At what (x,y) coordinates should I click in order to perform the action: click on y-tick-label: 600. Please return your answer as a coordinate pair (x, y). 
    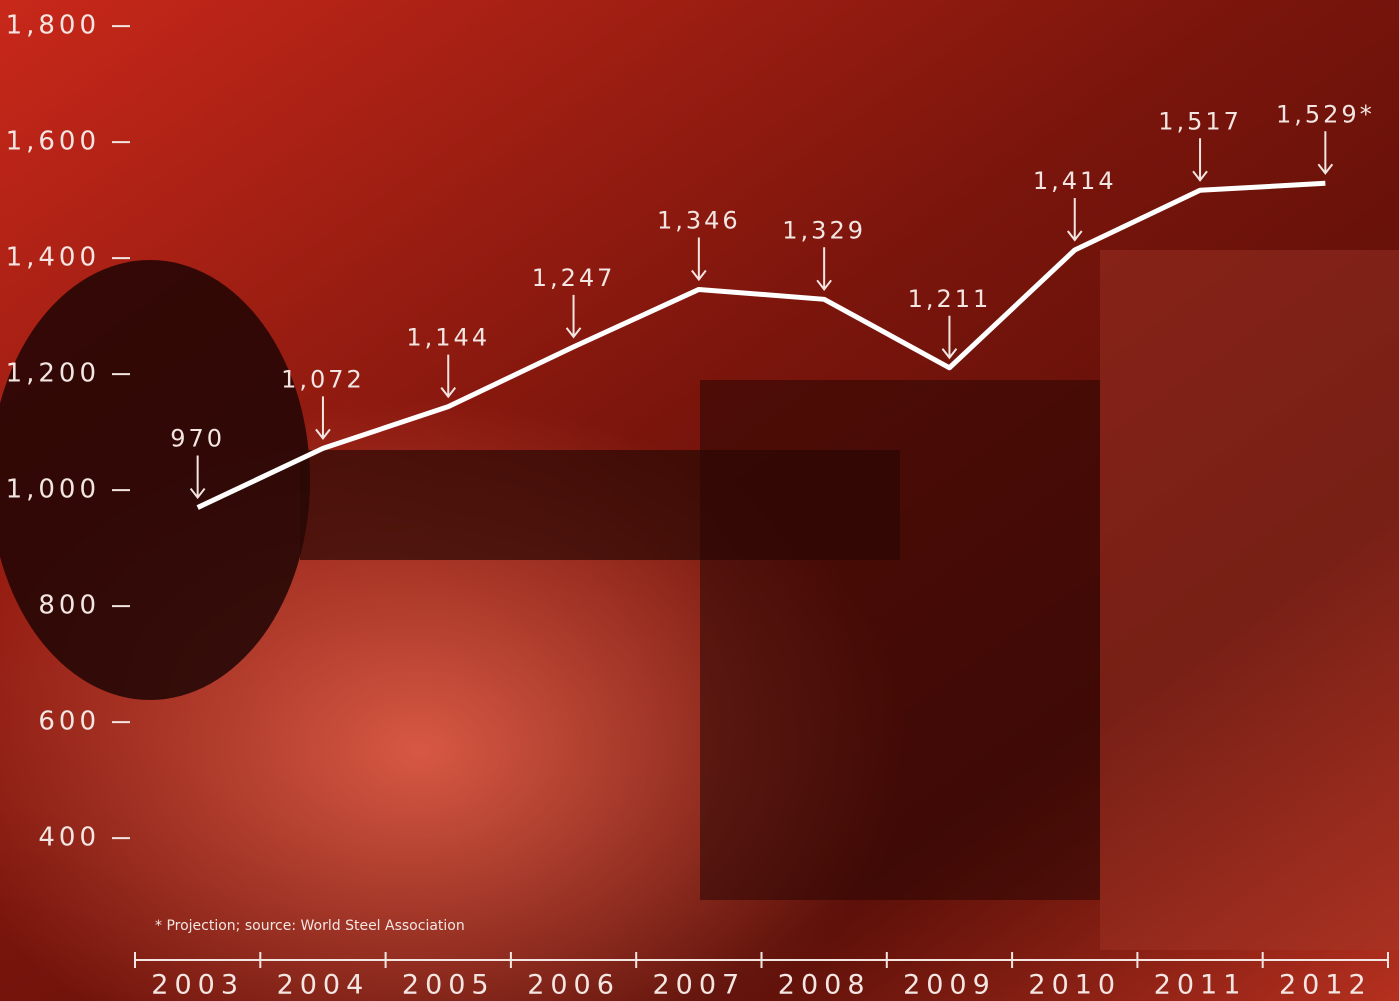
    Looking at the image, I should click on (69, 722).